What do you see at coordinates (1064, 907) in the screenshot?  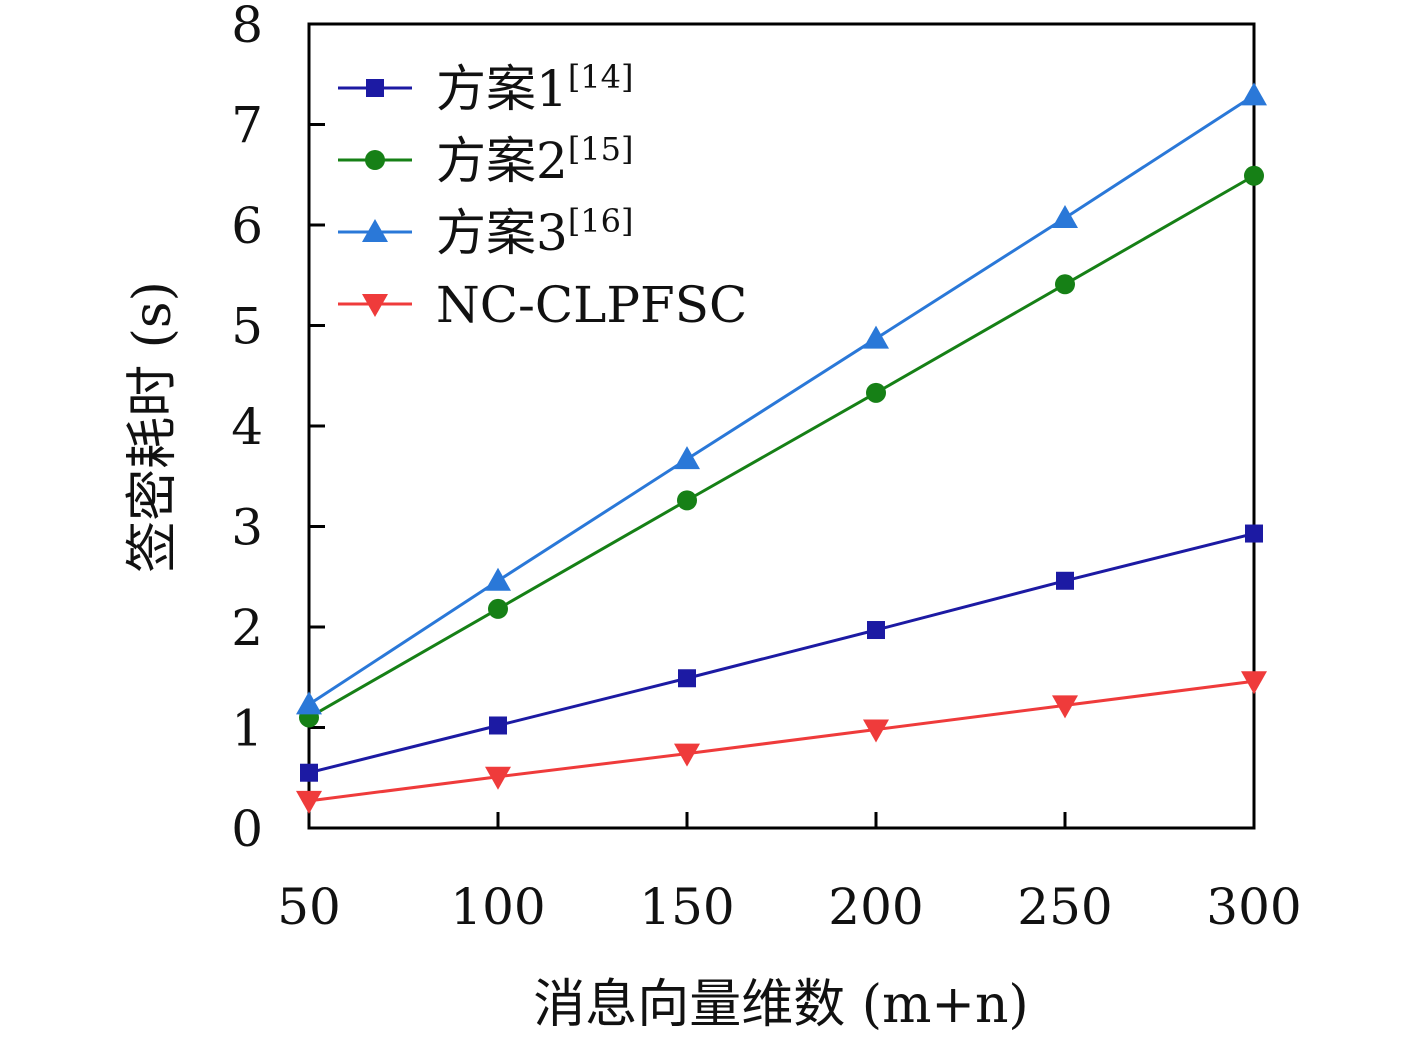 I see `x-tick-label: 250` at bounding box center [1064, 907].